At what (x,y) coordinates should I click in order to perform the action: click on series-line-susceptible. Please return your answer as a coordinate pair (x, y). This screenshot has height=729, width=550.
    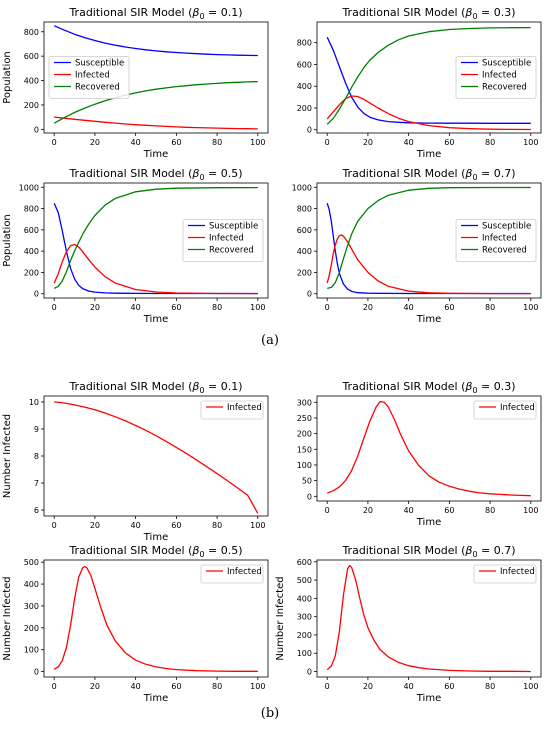
    Looking at the image, I should click on (428, 80).